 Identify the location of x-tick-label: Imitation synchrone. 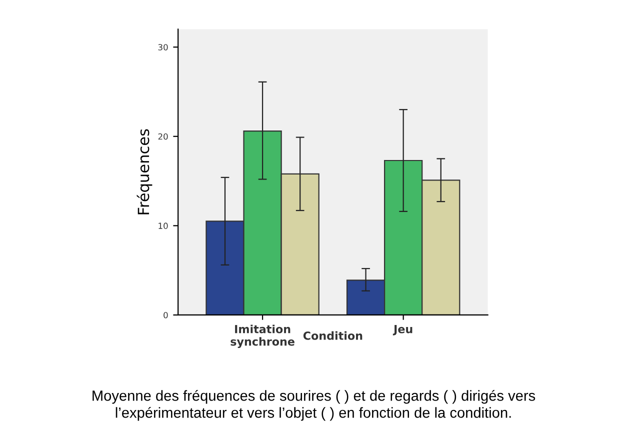
(262, 336).